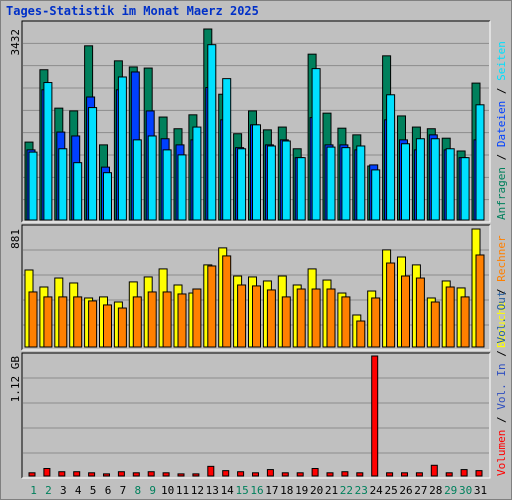 This screenshot has height=500, width=512. What do you see at coordinates (256, 490) in the screenshot?
I see `x-tick-label: 16` at bounding box center [256, 490].